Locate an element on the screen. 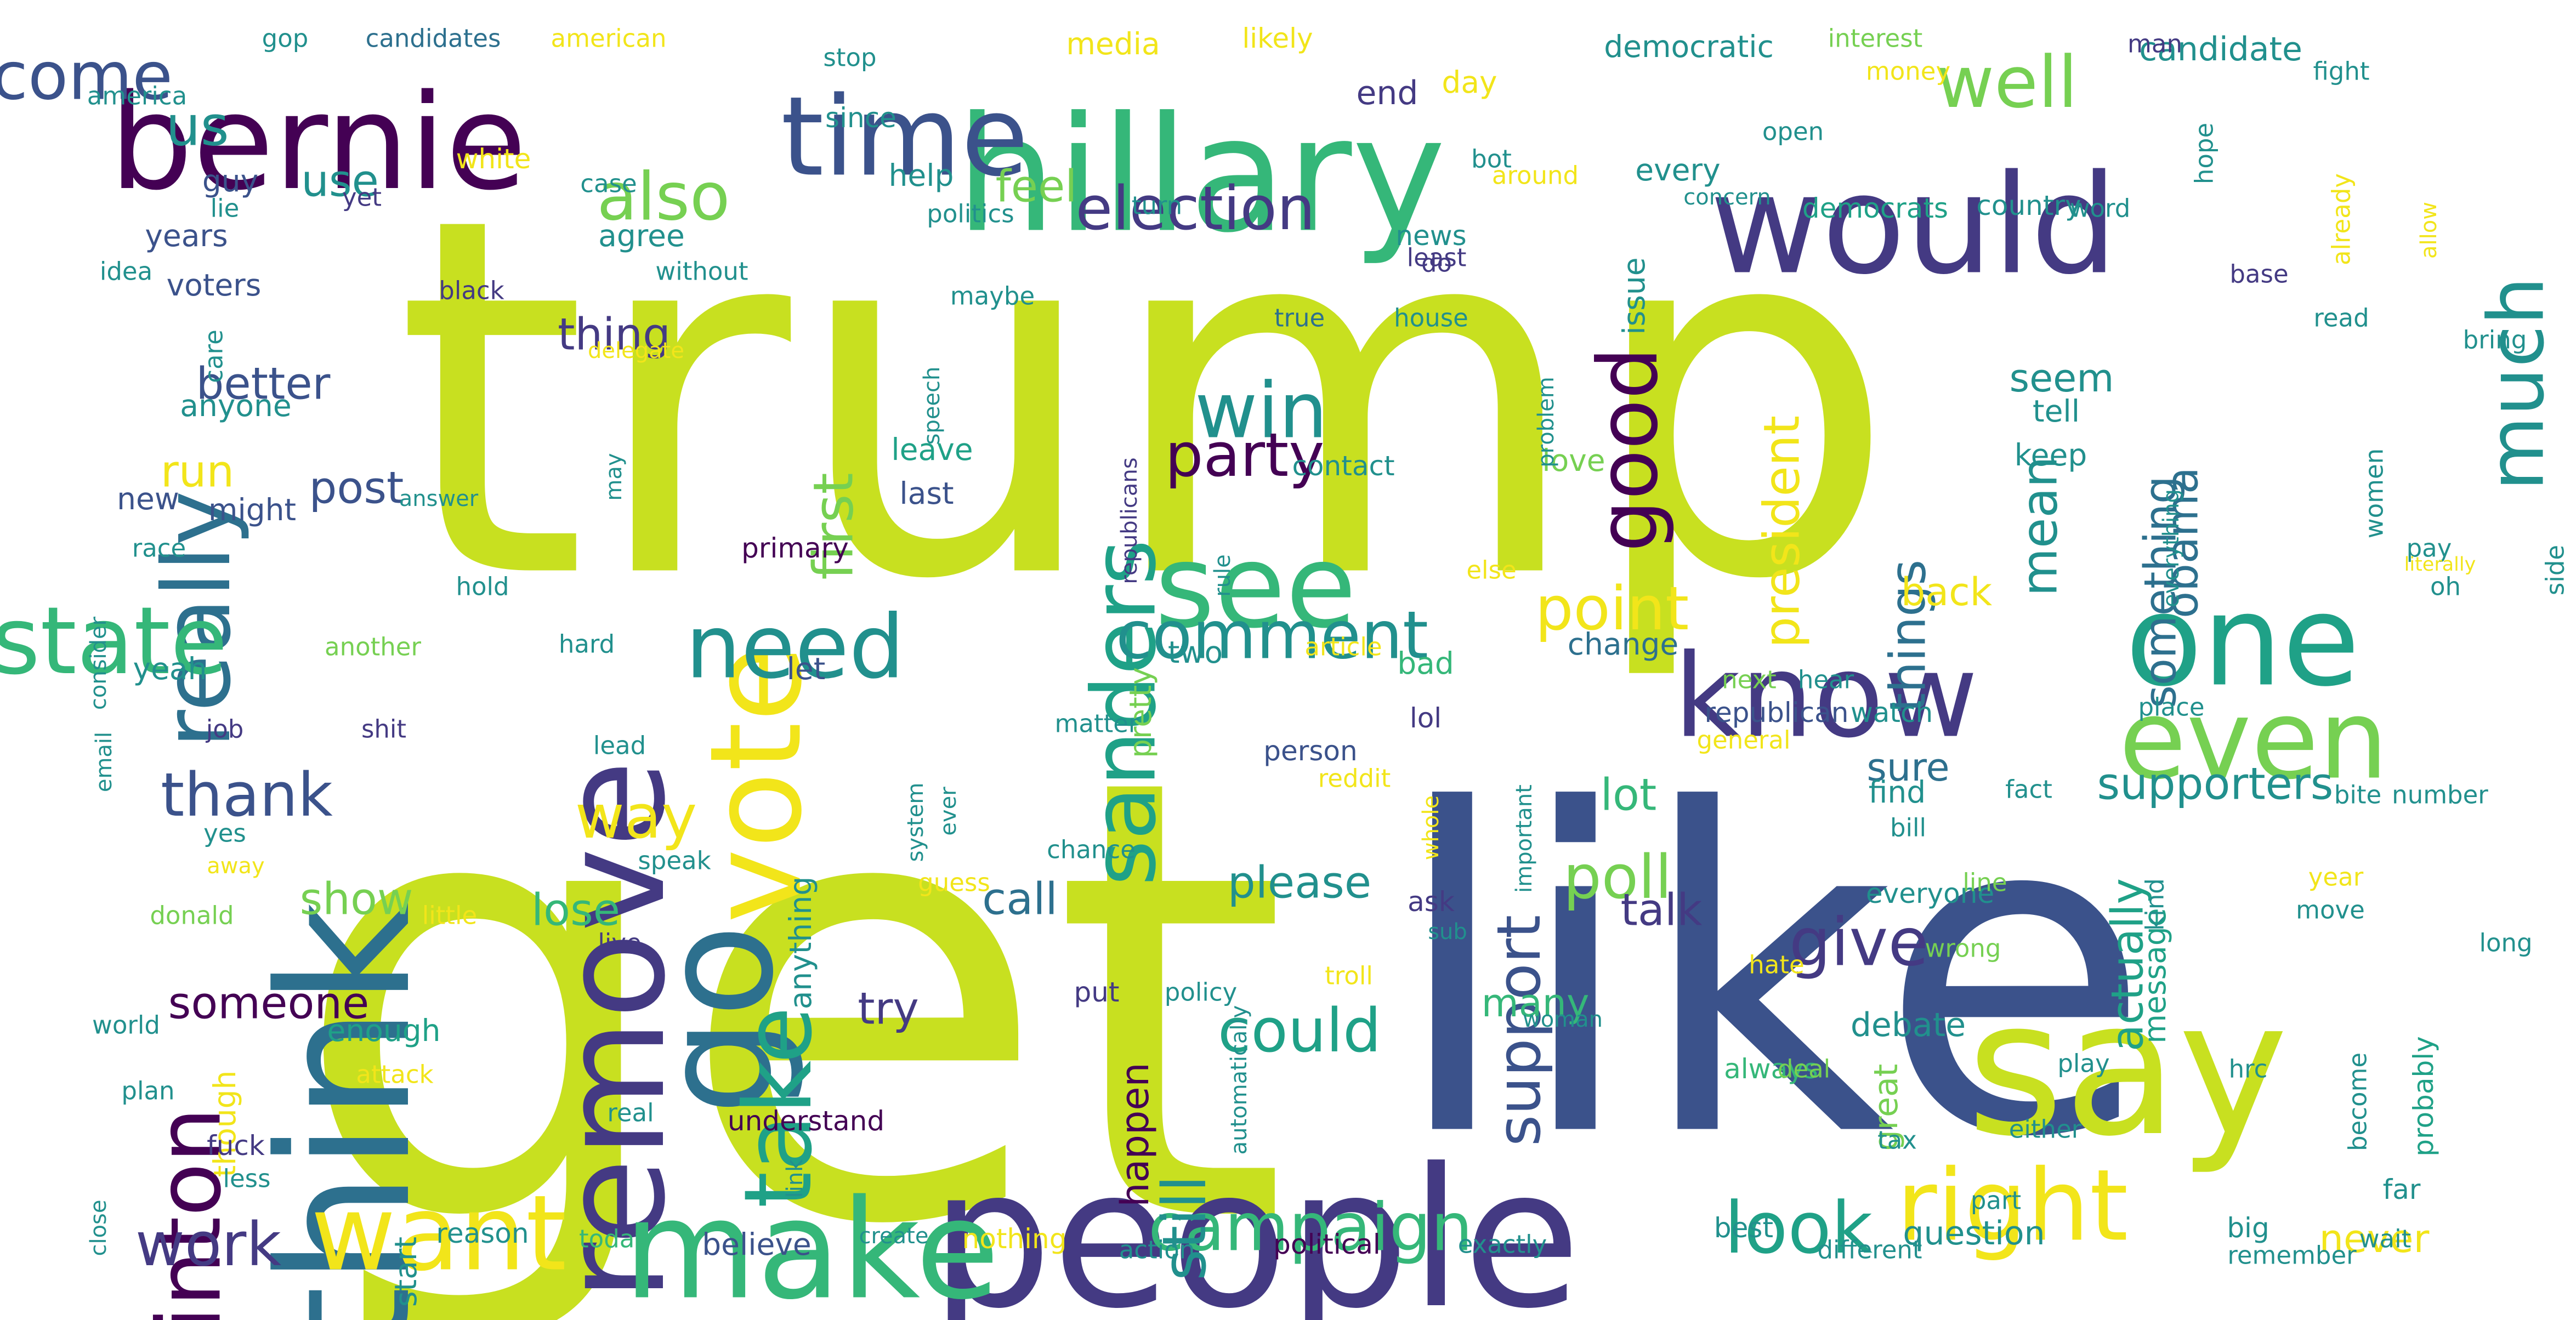 The image size is (2576, 1320). word-see: see is located at coordinates (1256, 587).